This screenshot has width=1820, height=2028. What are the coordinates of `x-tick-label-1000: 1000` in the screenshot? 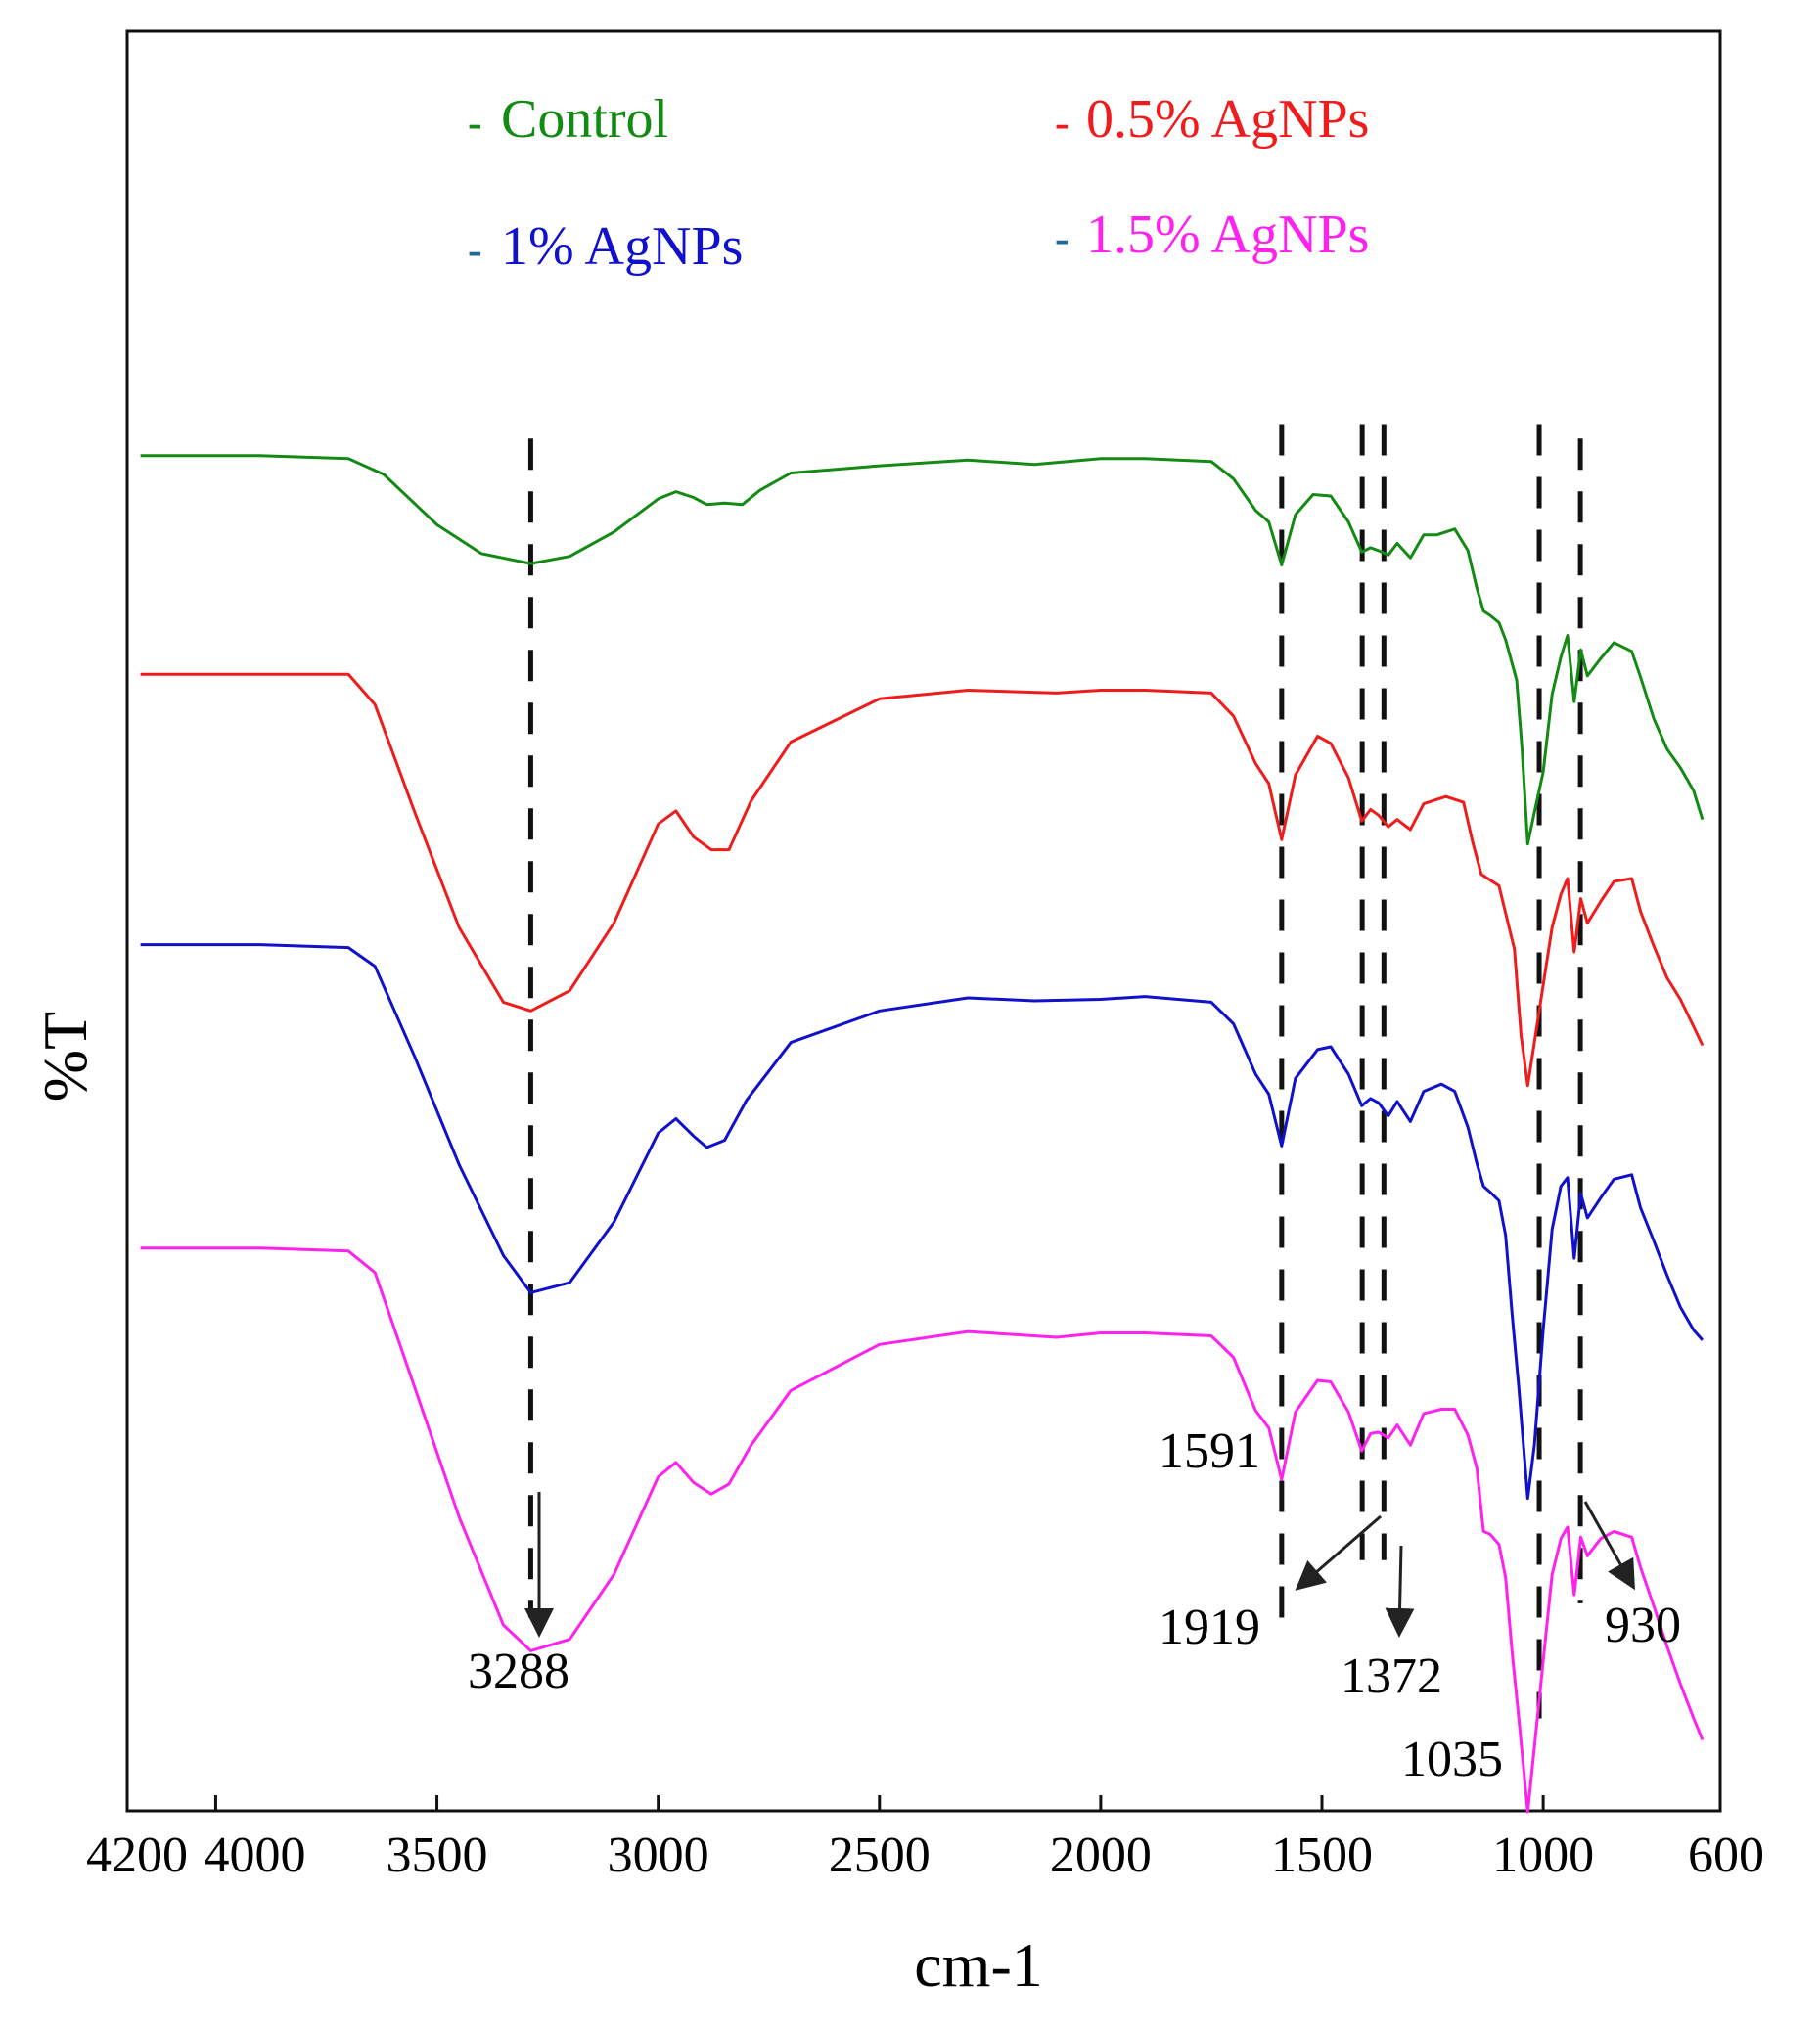 It's located at (1543, 1855).